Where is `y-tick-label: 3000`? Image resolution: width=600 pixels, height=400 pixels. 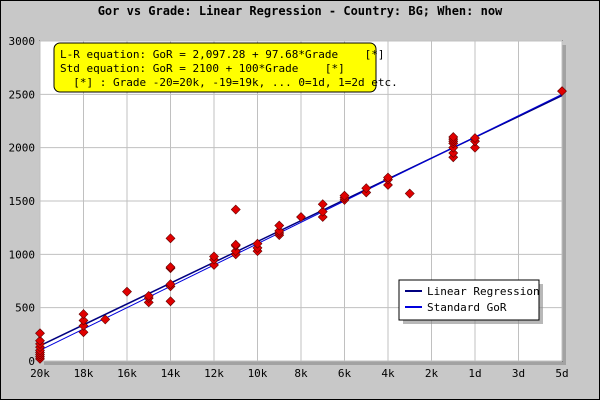 y-tick-label: 3000 is located at coordinates (22, 41).